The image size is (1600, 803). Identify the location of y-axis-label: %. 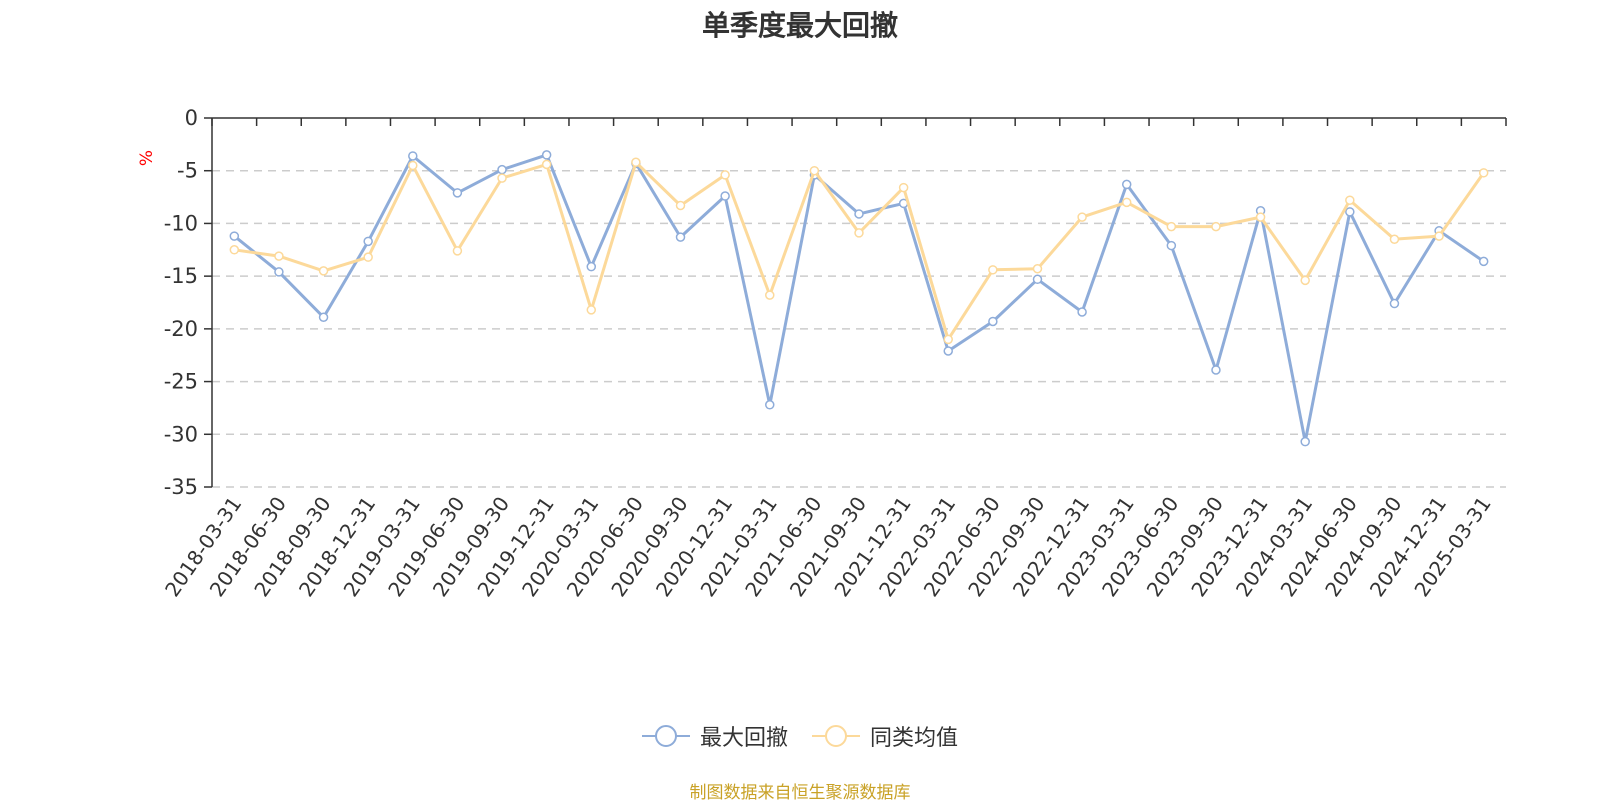
(147, 158).